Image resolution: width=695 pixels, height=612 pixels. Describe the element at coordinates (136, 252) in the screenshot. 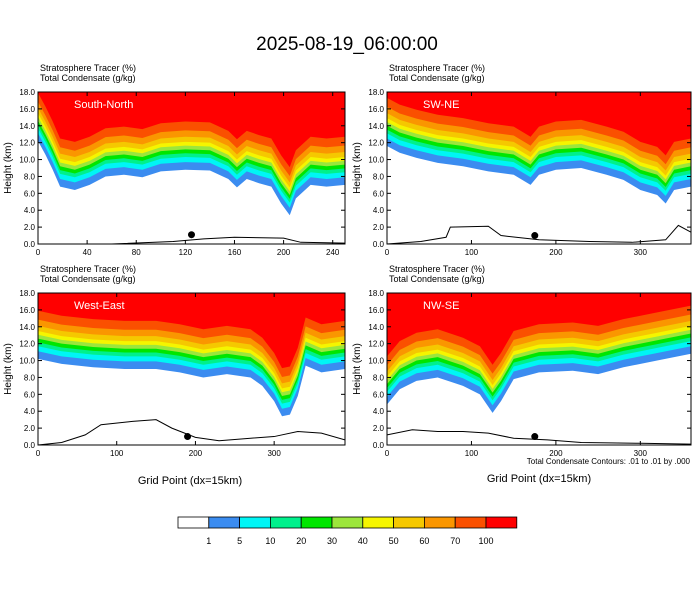

I see `x-tick-label: 80` at that location.